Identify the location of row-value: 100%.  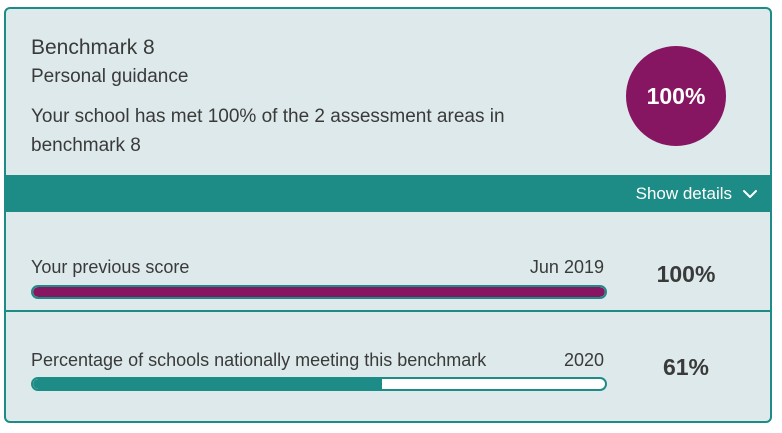
(686, 274).